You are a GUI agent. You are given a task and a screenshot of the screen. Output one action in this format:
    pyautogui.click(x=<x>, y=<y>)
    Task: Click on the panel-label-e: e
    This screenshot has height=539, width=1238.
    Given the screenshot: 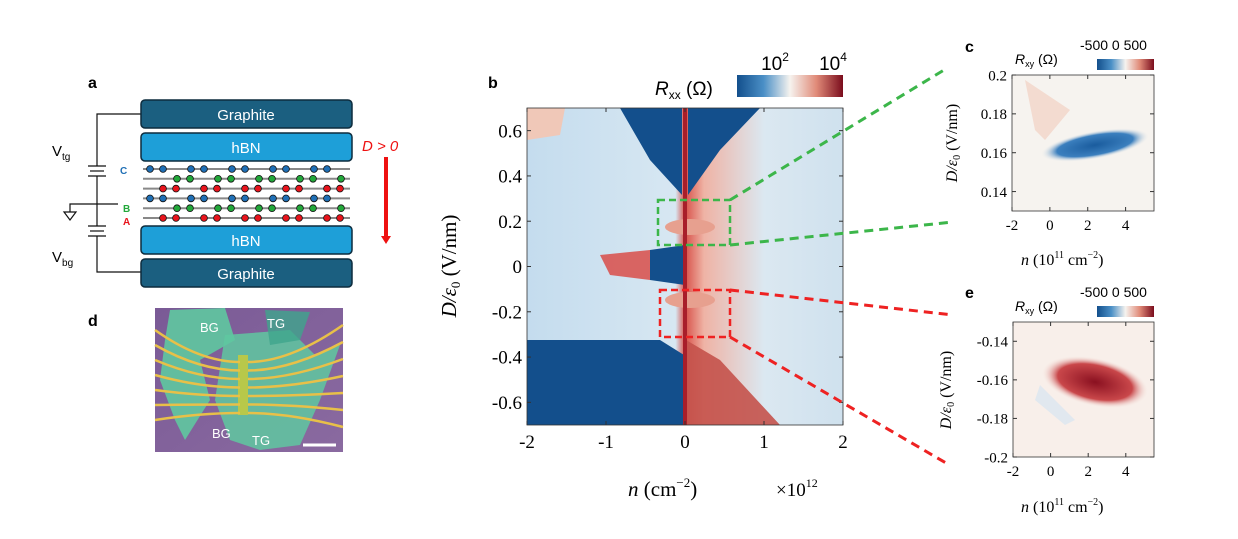 What is the action you would take?
    pyautogui.click(x=969, y=293)
    